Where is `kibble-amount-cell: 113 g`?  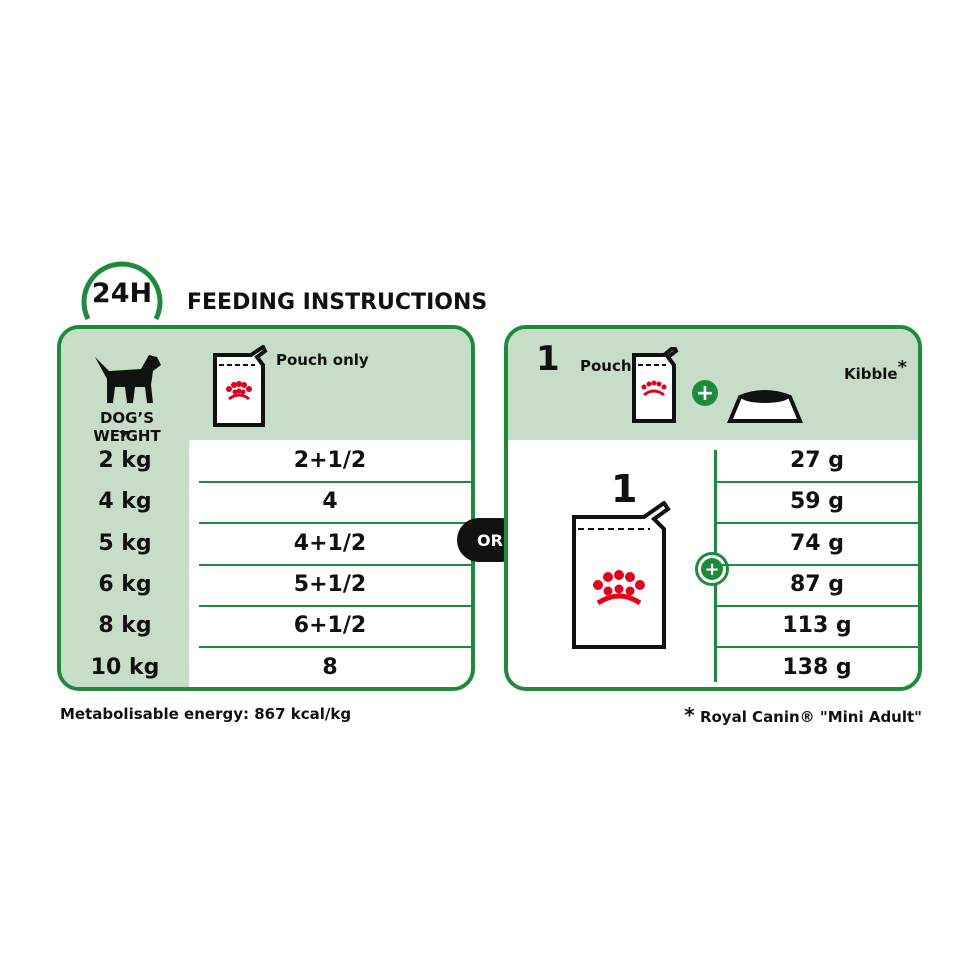 kibble-amount-cell: 113 g is located at coordinates (817, 626).